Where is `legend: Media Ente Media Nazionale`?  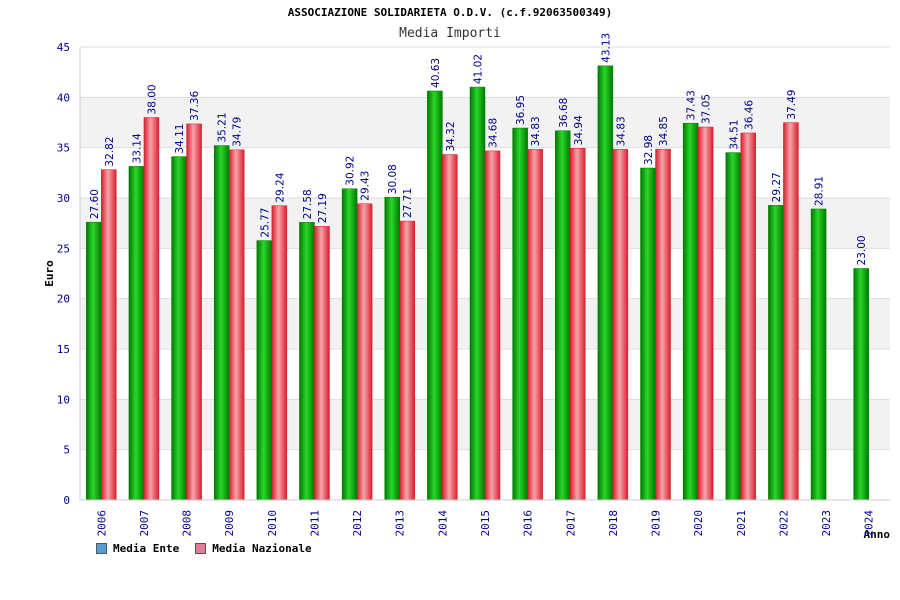 legend: Media Ente Media Nazionale is located at coordinates (204, 548).